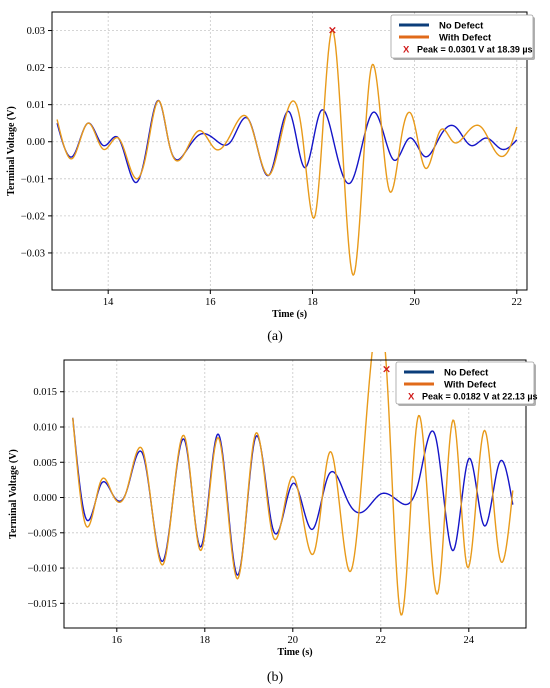  What do you see at coordinates (406, 50) in the screenshot?
I see `chart-a-legend-peak-marker-icon: X` at bounding box center [406, 50].